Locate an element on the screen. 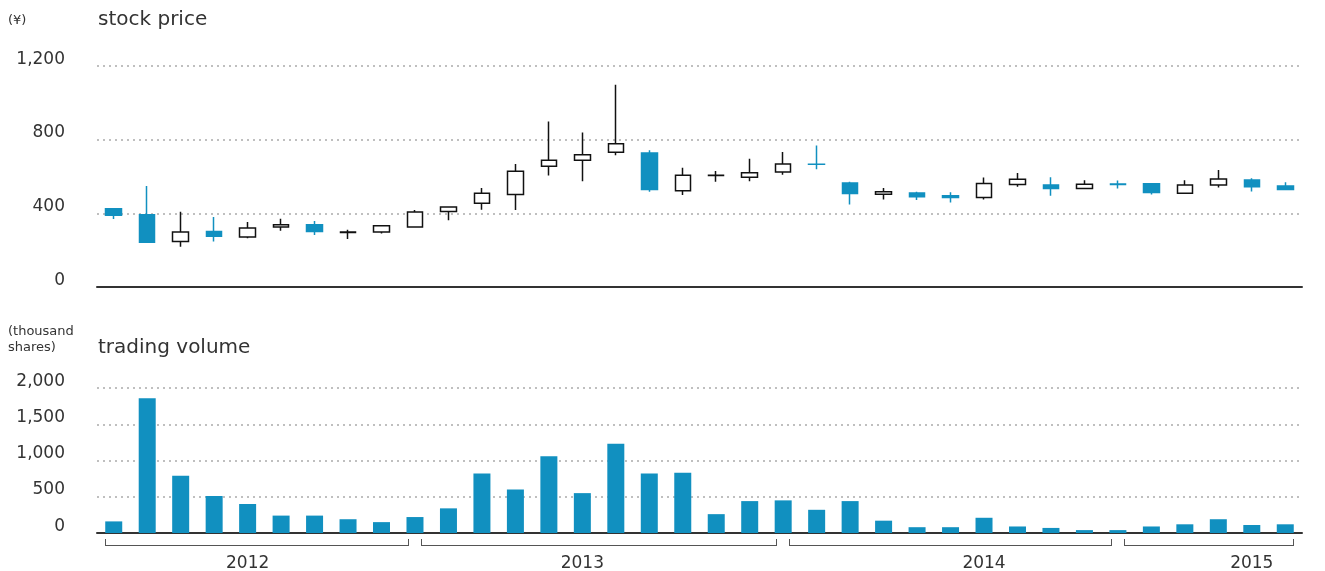 Image resolution: width=1325 pixels, height=571 pixels. x-tick-label: 2014 is located at coordinates (984, 561).